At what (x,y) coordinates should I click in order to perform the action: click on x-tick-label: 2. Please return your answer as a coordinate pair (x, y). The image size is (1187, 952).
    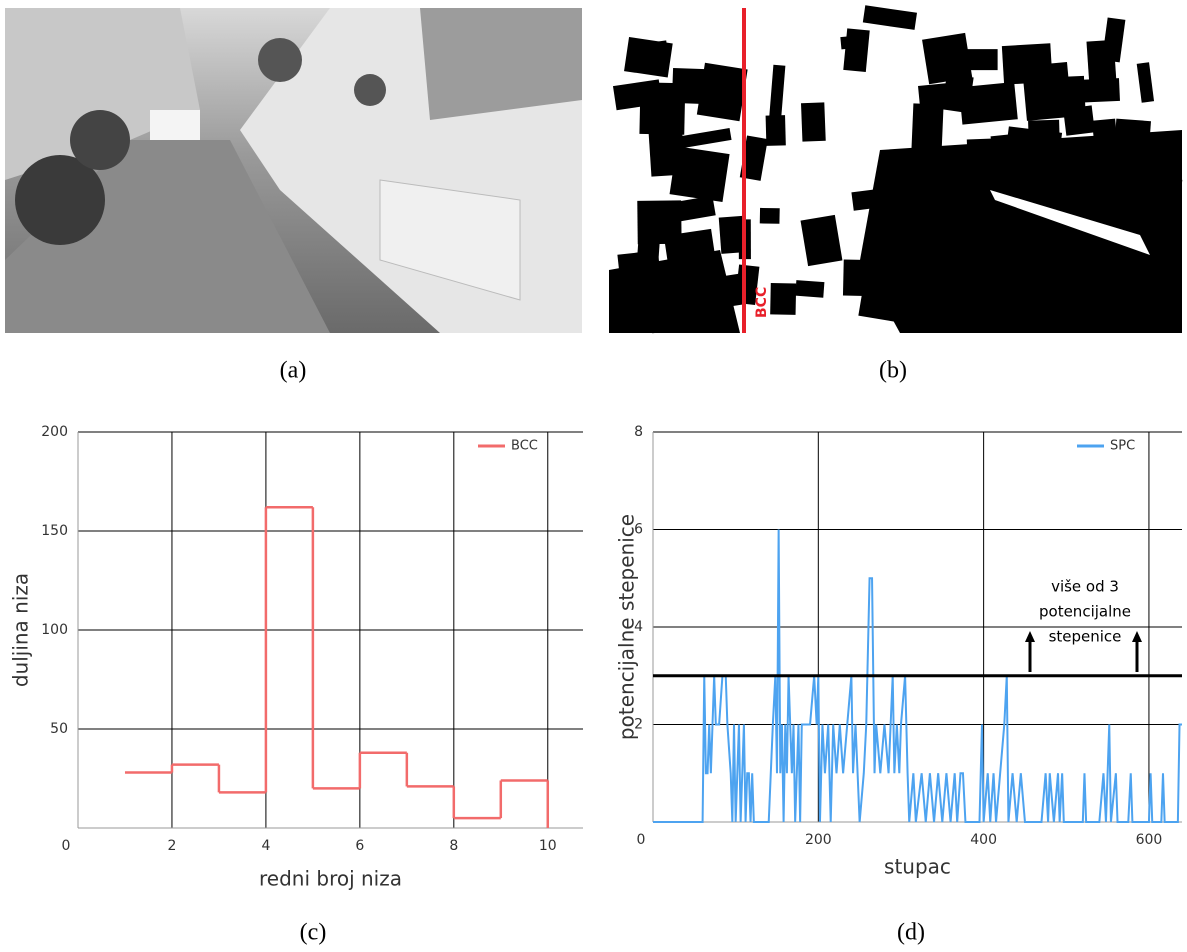
    Looking at the image, I should click on (171, 846).